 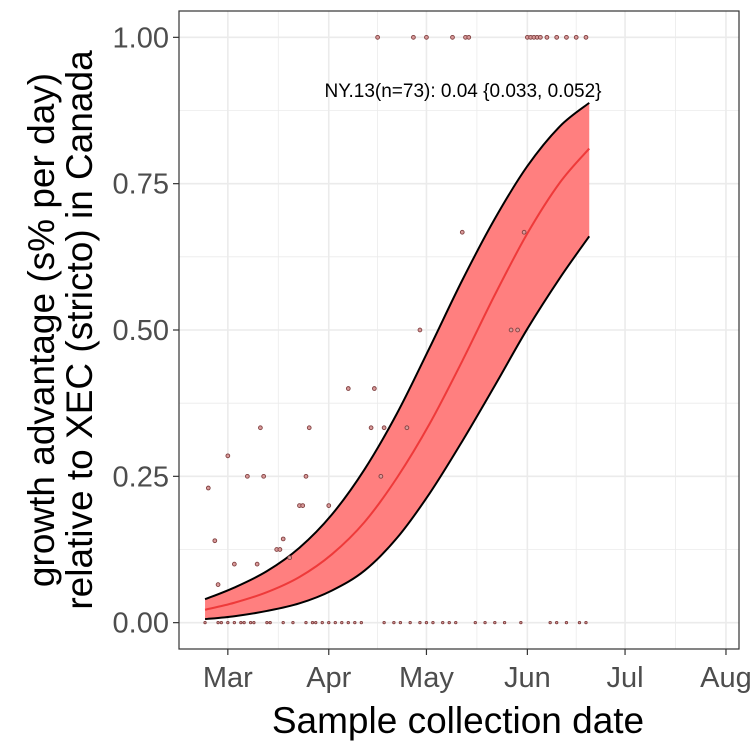 What do you see at coordinates (458, 720) in the screenshot?
I see `x-axis-title: Sample collection date` at bounding box center [458, 720].